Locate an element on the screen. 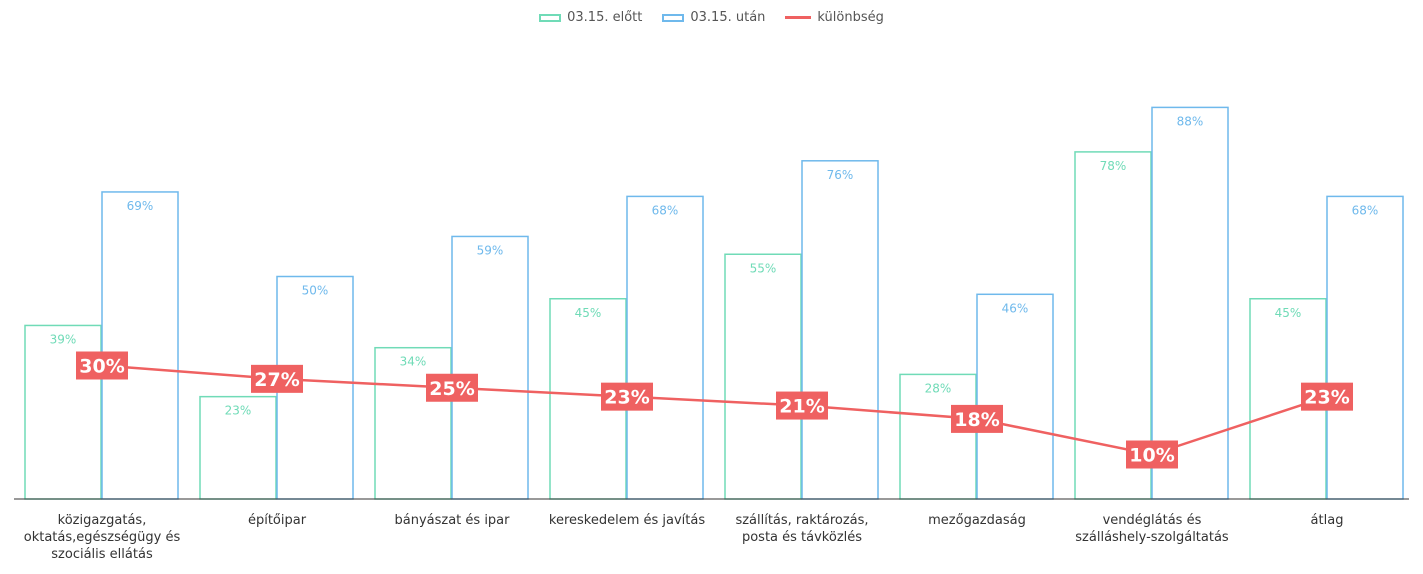  data-label-after: 59% is located at coordinates (490, 250).